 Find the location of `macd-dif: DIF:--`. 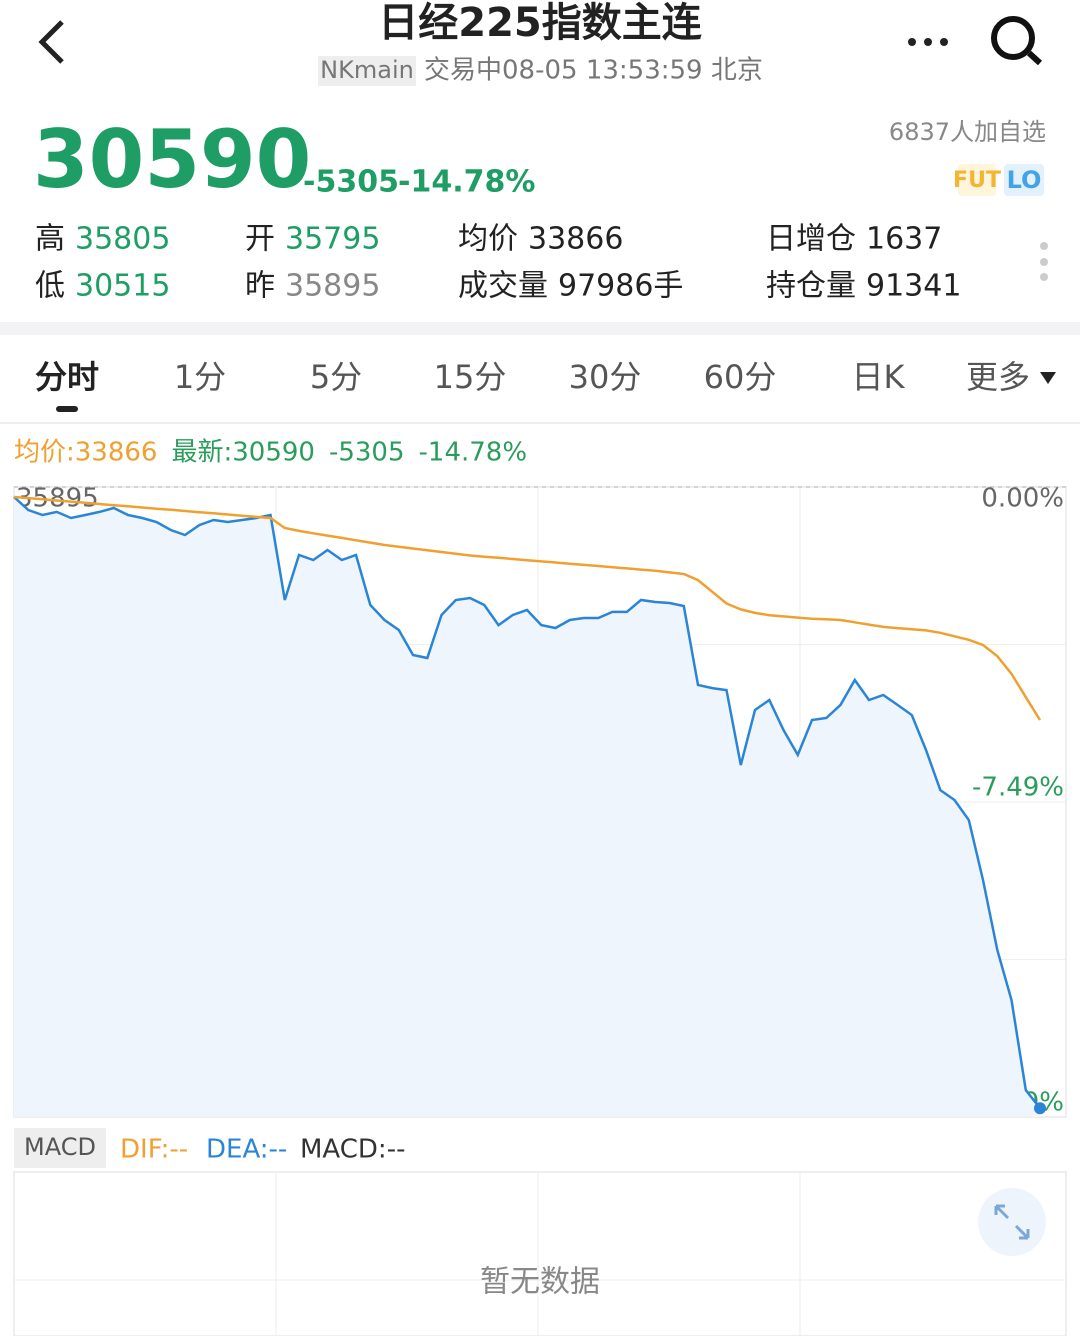

macd-dif: DIF:-- is located at coordinates (154, 1150).